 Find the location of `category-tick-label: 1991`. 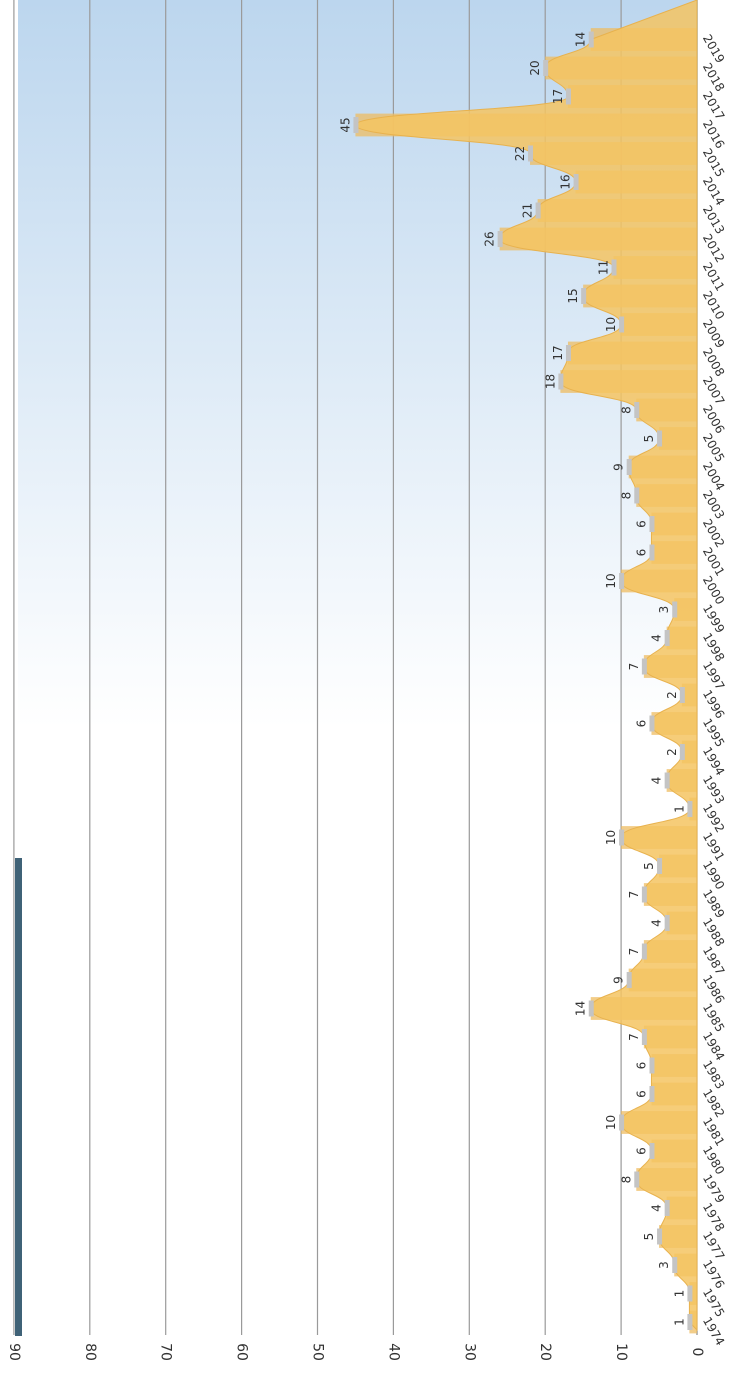

category-tick-label: 1991 is located at coordinates (713, 846).